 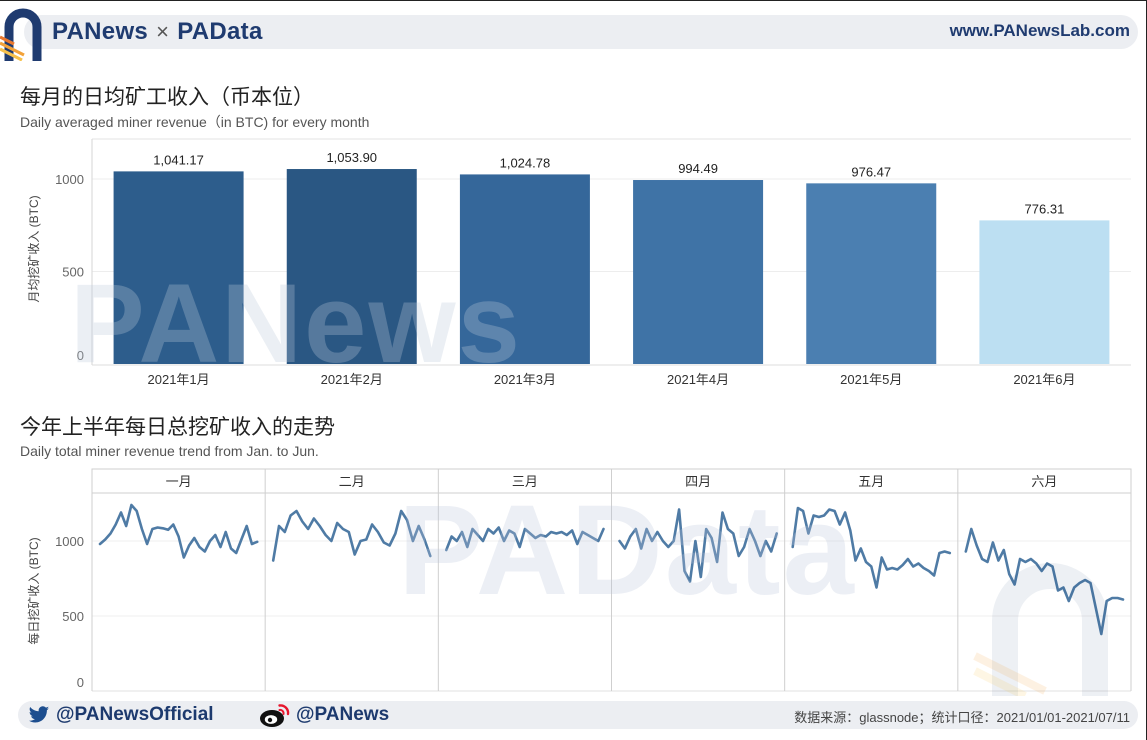 What do you see at coordinates (698, 379) in the screenshot?
I see `x-tick-label: 2021年4月` at bounding box center [698, 379].